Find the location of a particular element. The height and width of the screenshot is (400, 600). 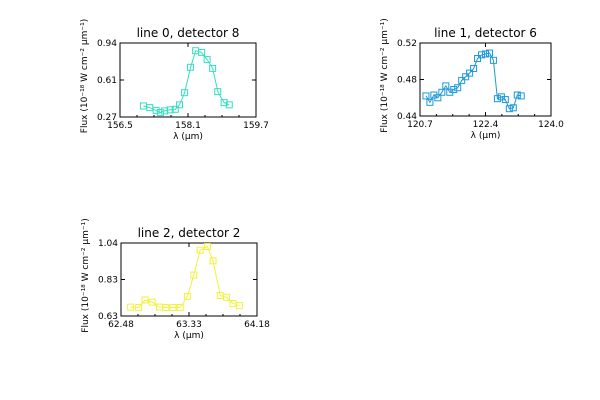

x-tick-label: 156.5 is located at coordinates (120, 126).